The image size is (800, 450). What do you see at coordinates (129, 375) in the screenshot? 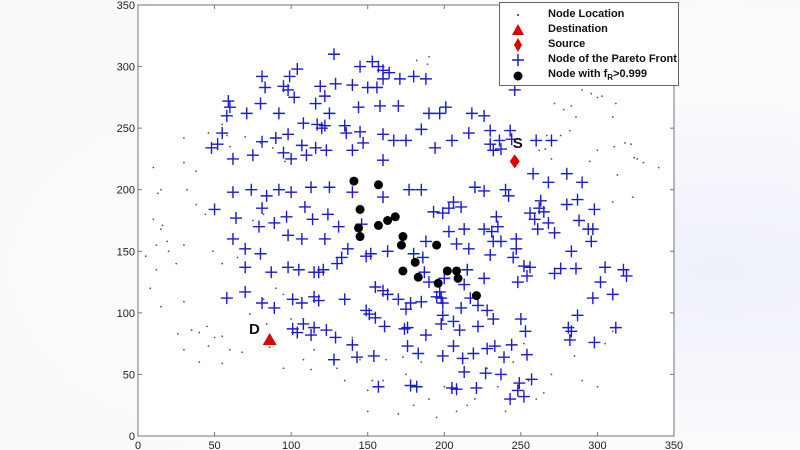
I see `y-tick-label: 50` at bounding box center [129, 375].